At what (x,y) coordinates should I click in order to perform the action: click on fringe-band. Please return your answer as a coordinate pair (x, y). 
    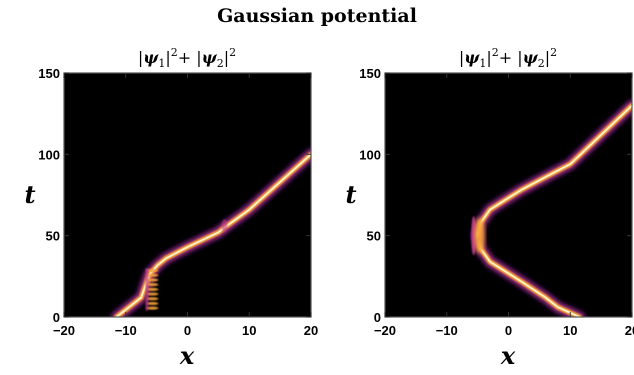
    Looking at the image, I should click on (147, 289).